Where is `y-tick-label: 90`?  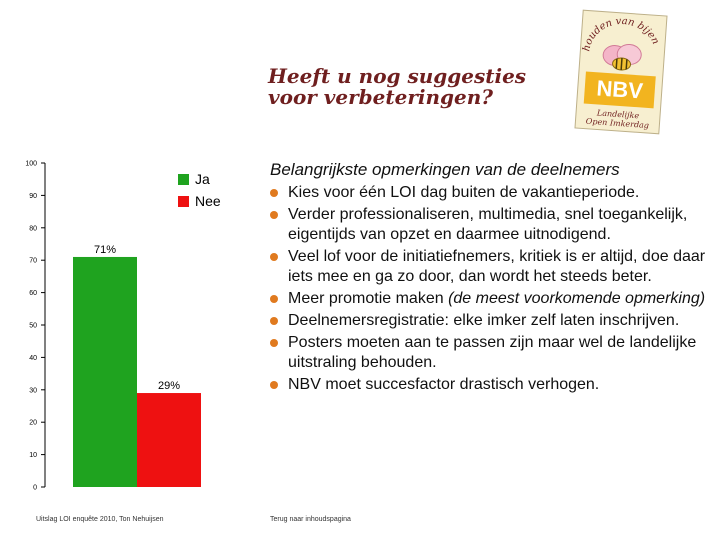 y-tick-label: 90 is located at coordinates (33, 196).